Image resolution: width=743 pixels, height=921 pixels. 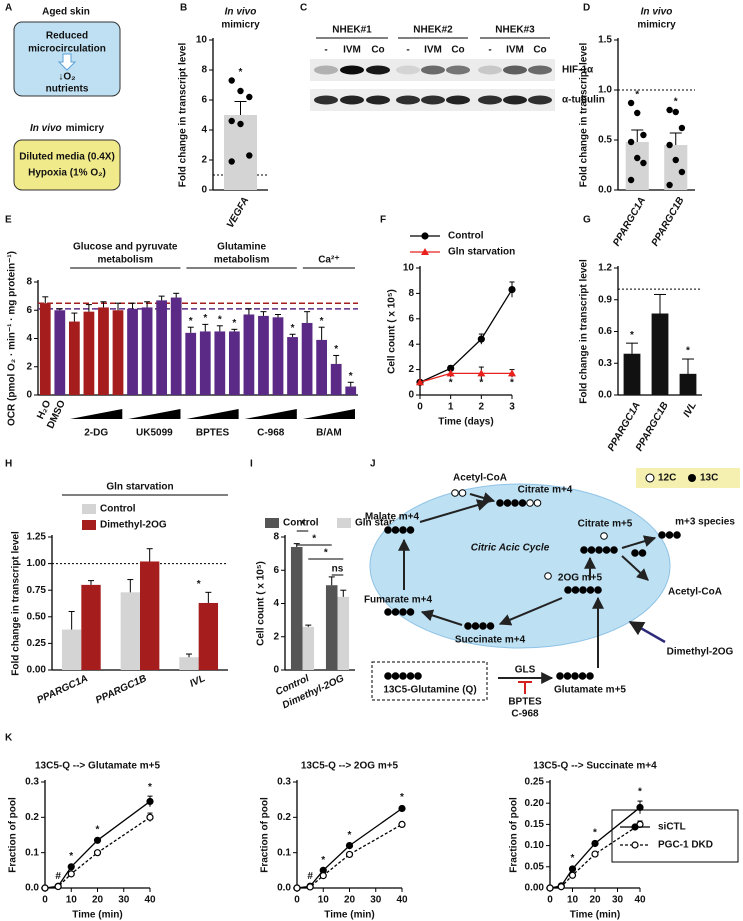 What do you see at coordinates (46, 128) in the screenshot?
I see `heading-part: In vivo` at bounding box center [46, 128].